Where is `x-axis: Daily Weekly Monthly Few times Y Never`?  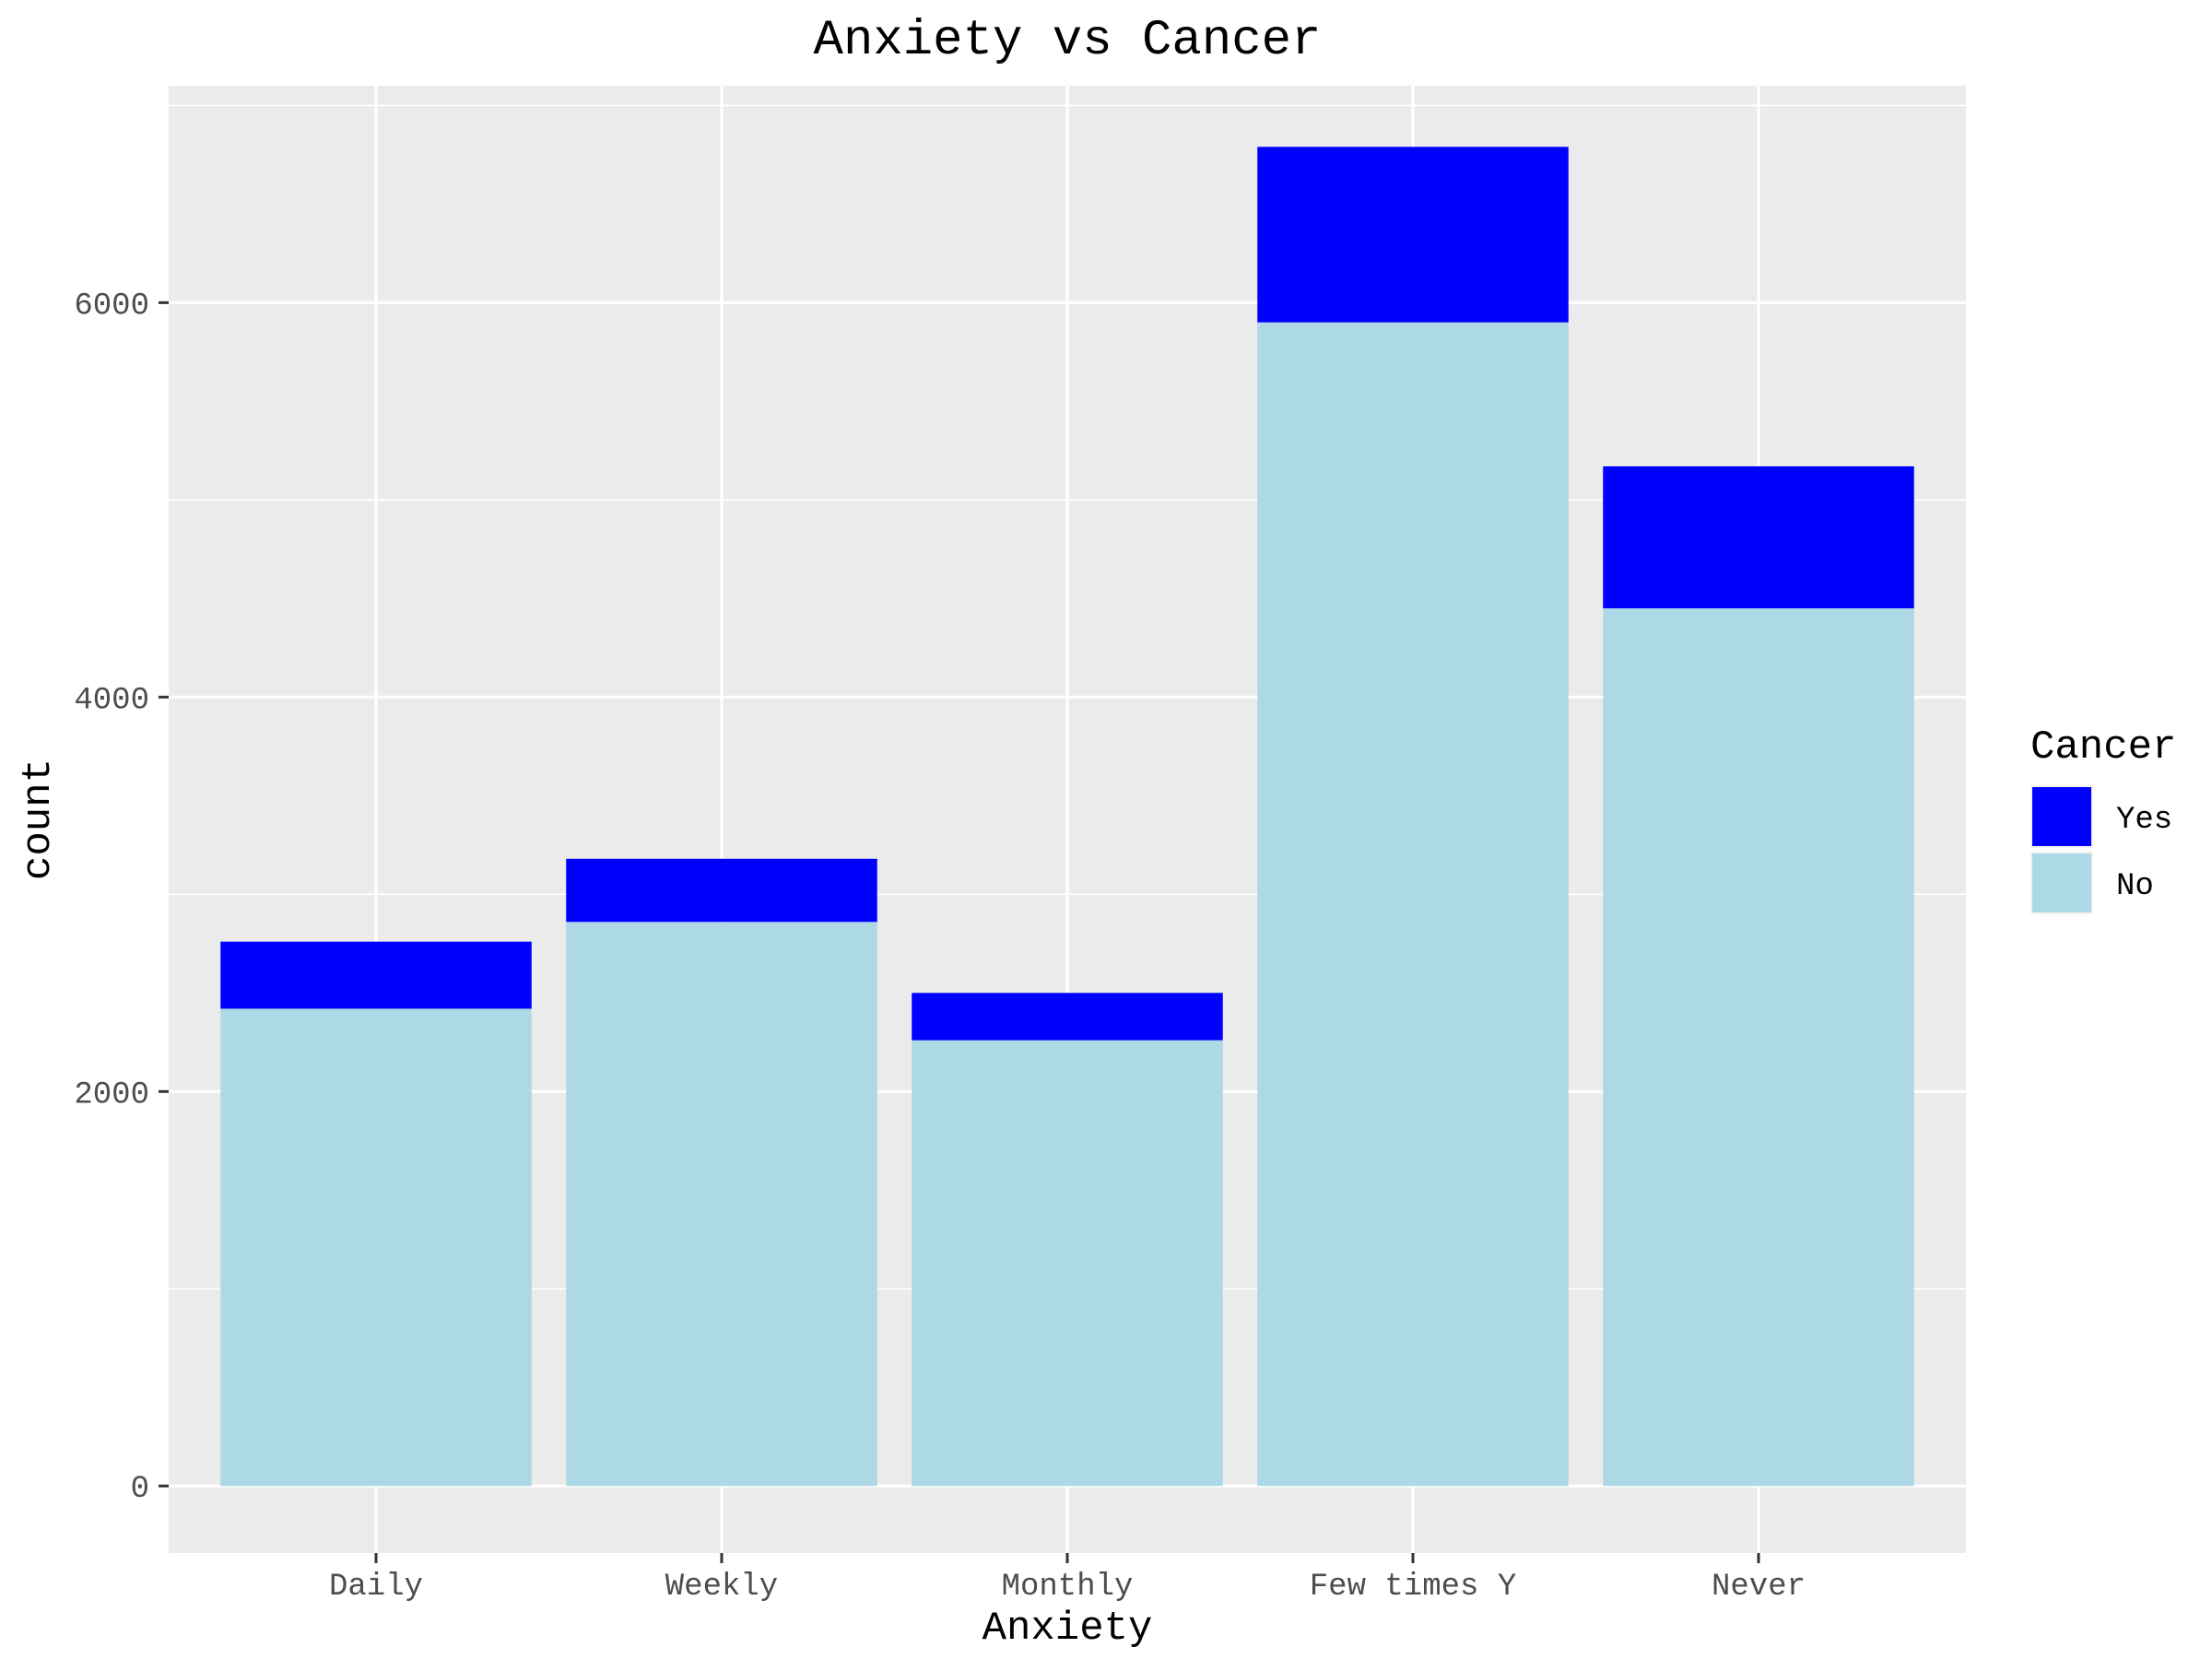 x-axis: Daily Weekly Monthly Few times Y Never is located at coordinates (1067, 1579).